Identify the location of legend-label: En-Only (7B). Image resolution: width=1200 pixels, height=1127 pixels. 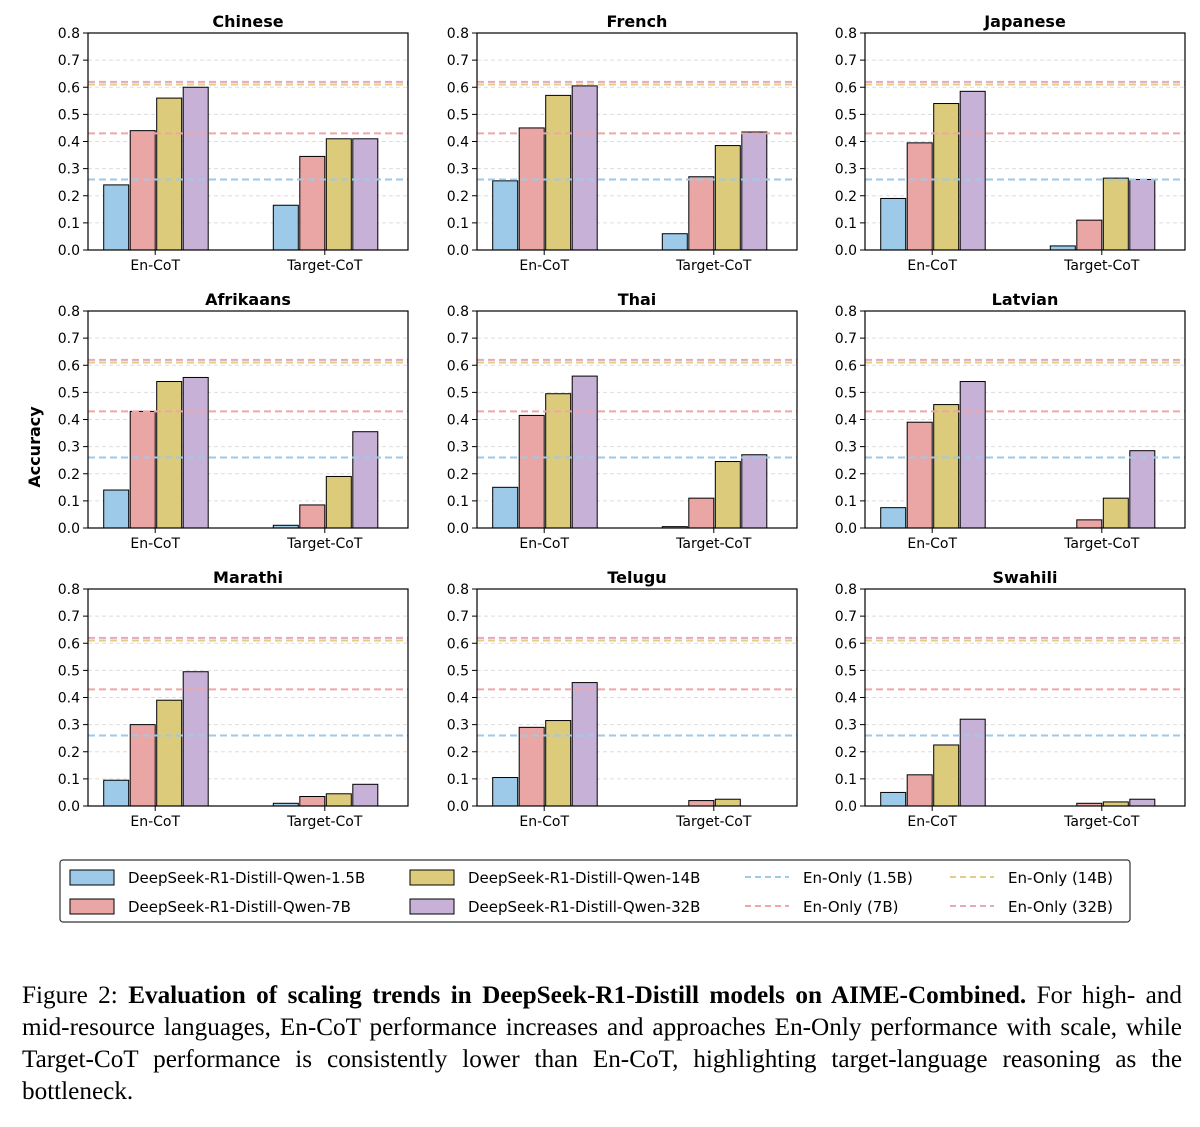
(850, 907).